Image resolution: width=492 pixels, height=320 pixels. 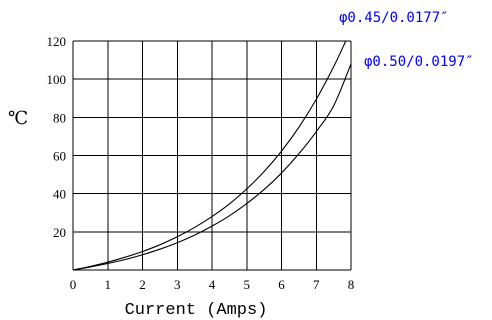 What do you see at coordinates (57, 41) in the screenshot?
I see `y-tick-label: 120` at bounding box center [57, 41].